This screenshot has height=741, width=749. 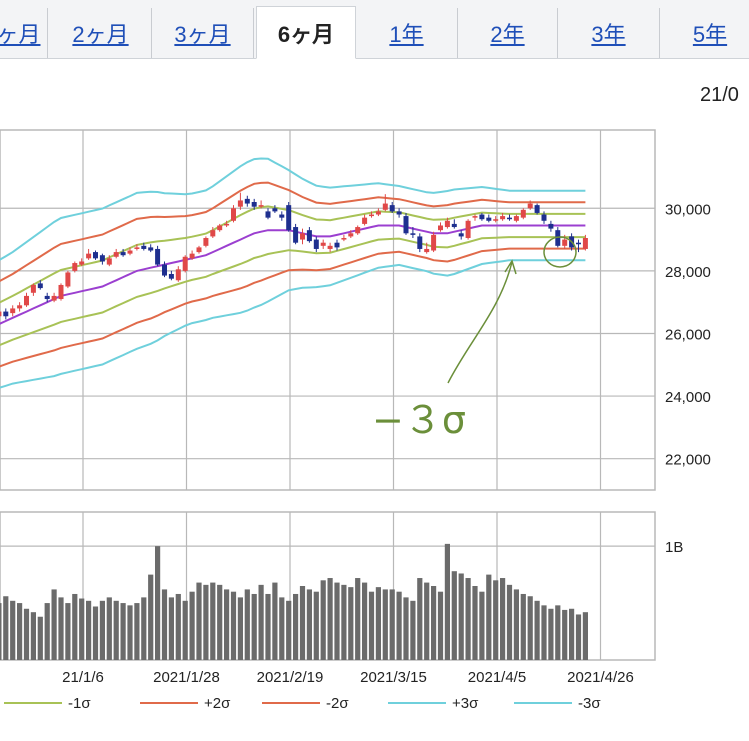 I want to click on band-plus-3-sigma, so click(x=293, y=209).